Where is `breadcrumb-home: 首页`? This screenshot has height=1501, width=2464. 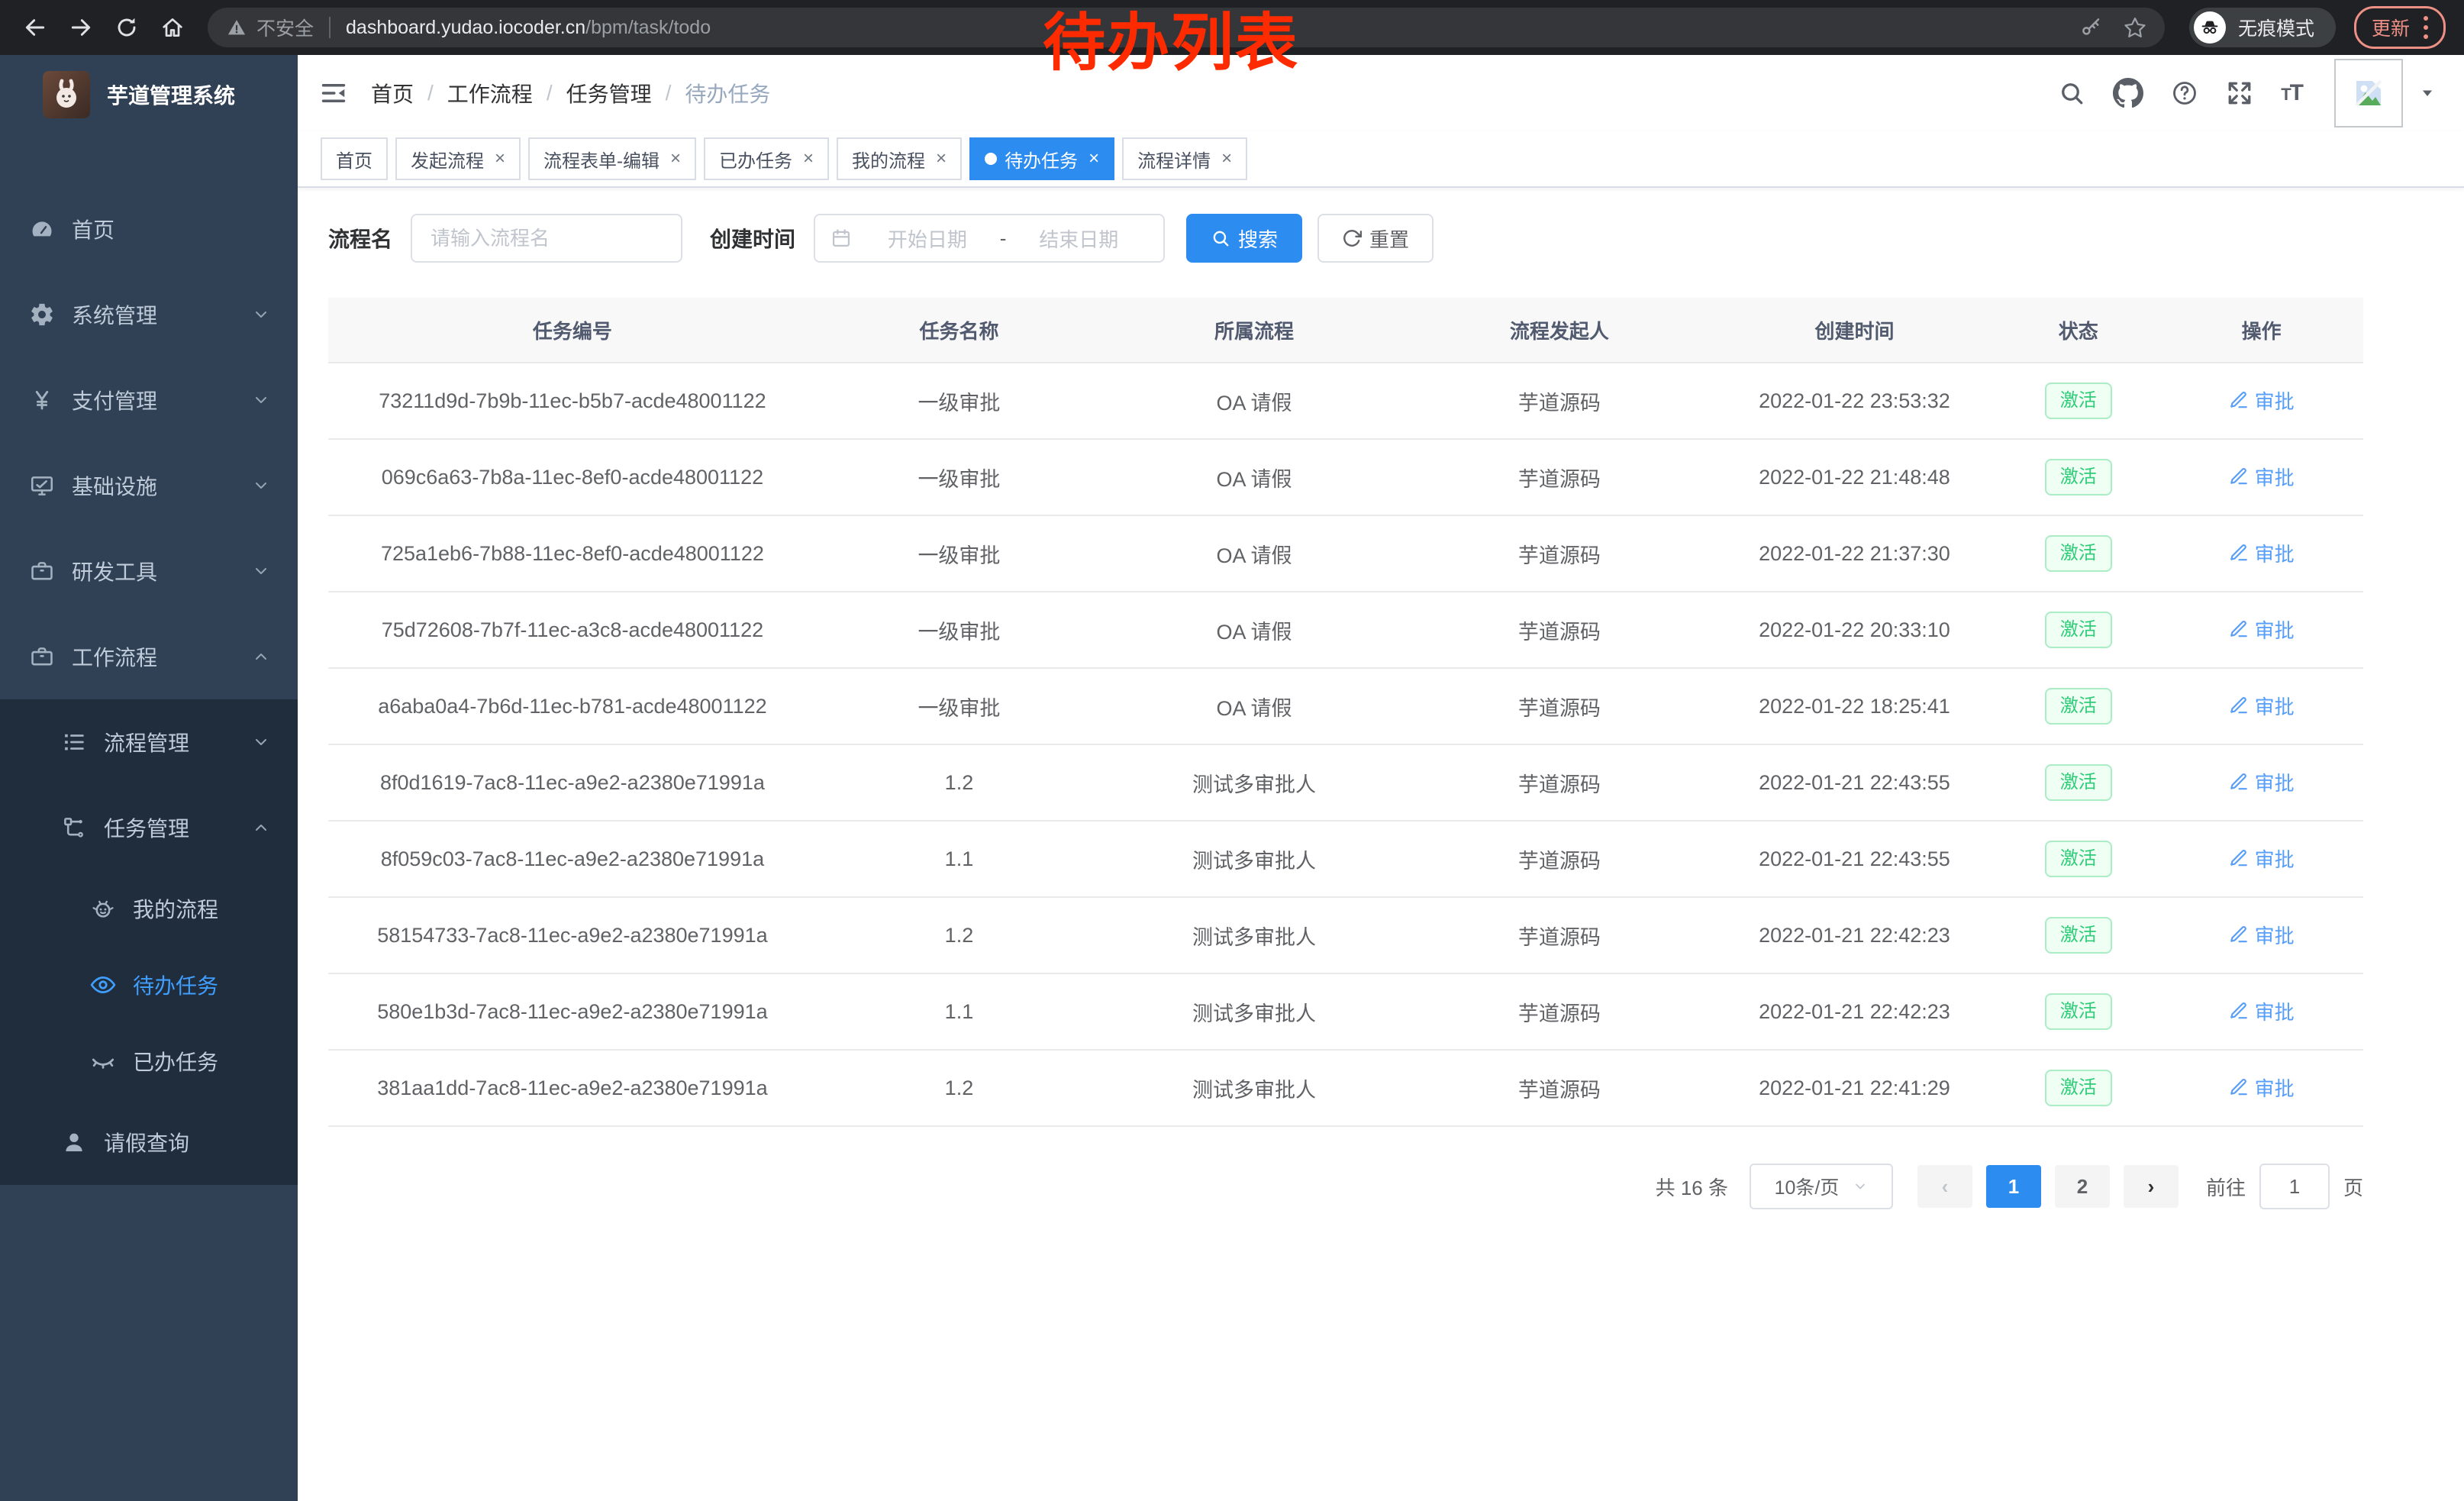
breadcrumb-home: 首页 is located at coordinates (393, 94).